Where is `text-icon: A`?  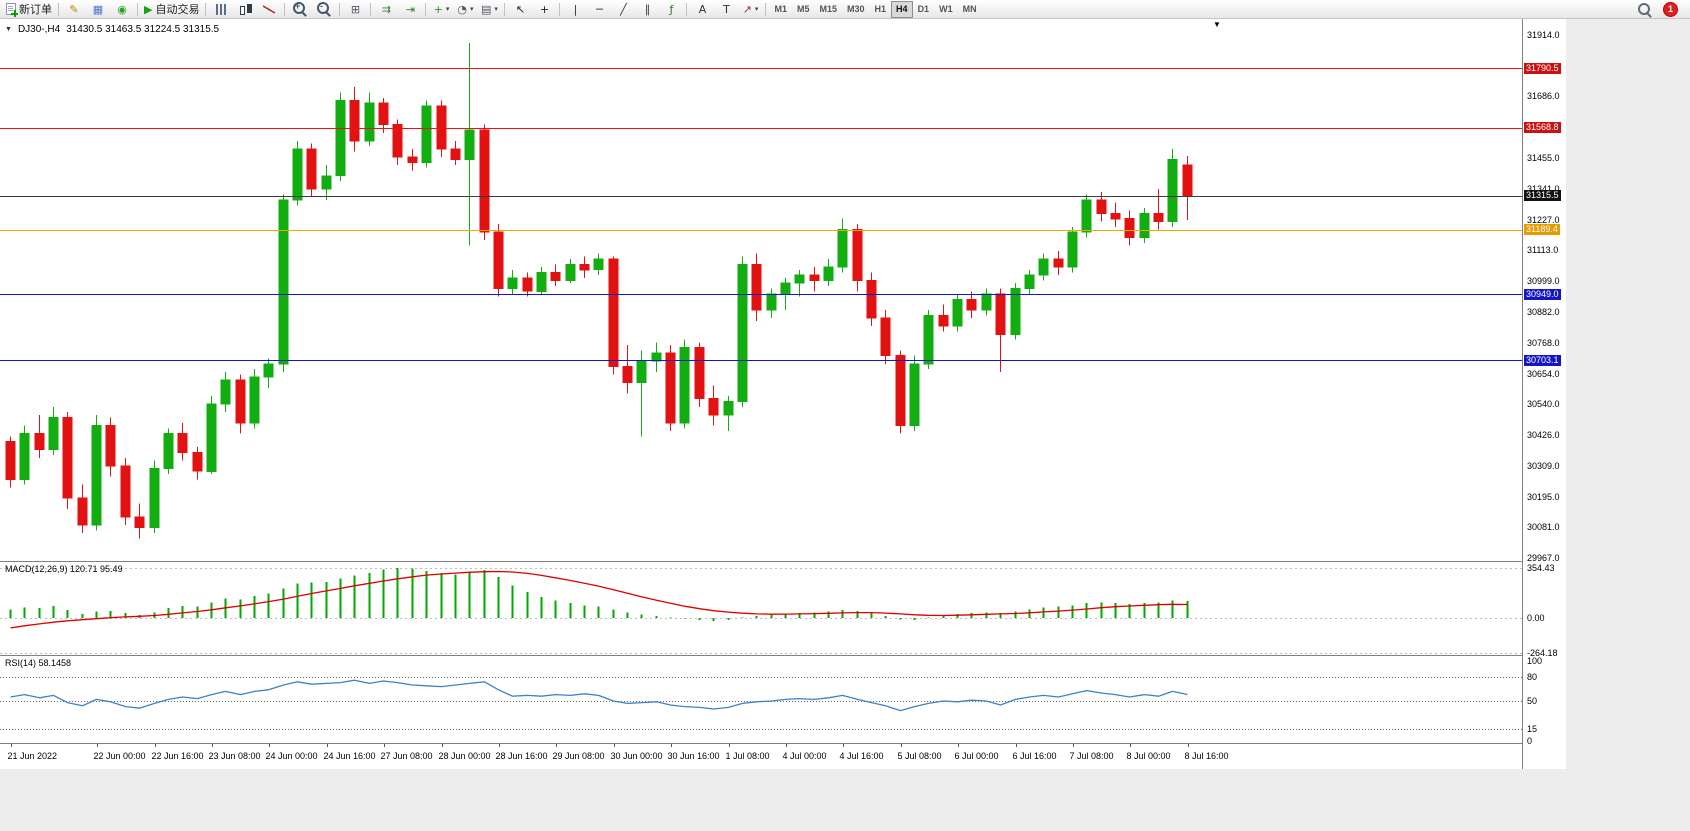
text-icon: A is located at coordinates (702, 9).